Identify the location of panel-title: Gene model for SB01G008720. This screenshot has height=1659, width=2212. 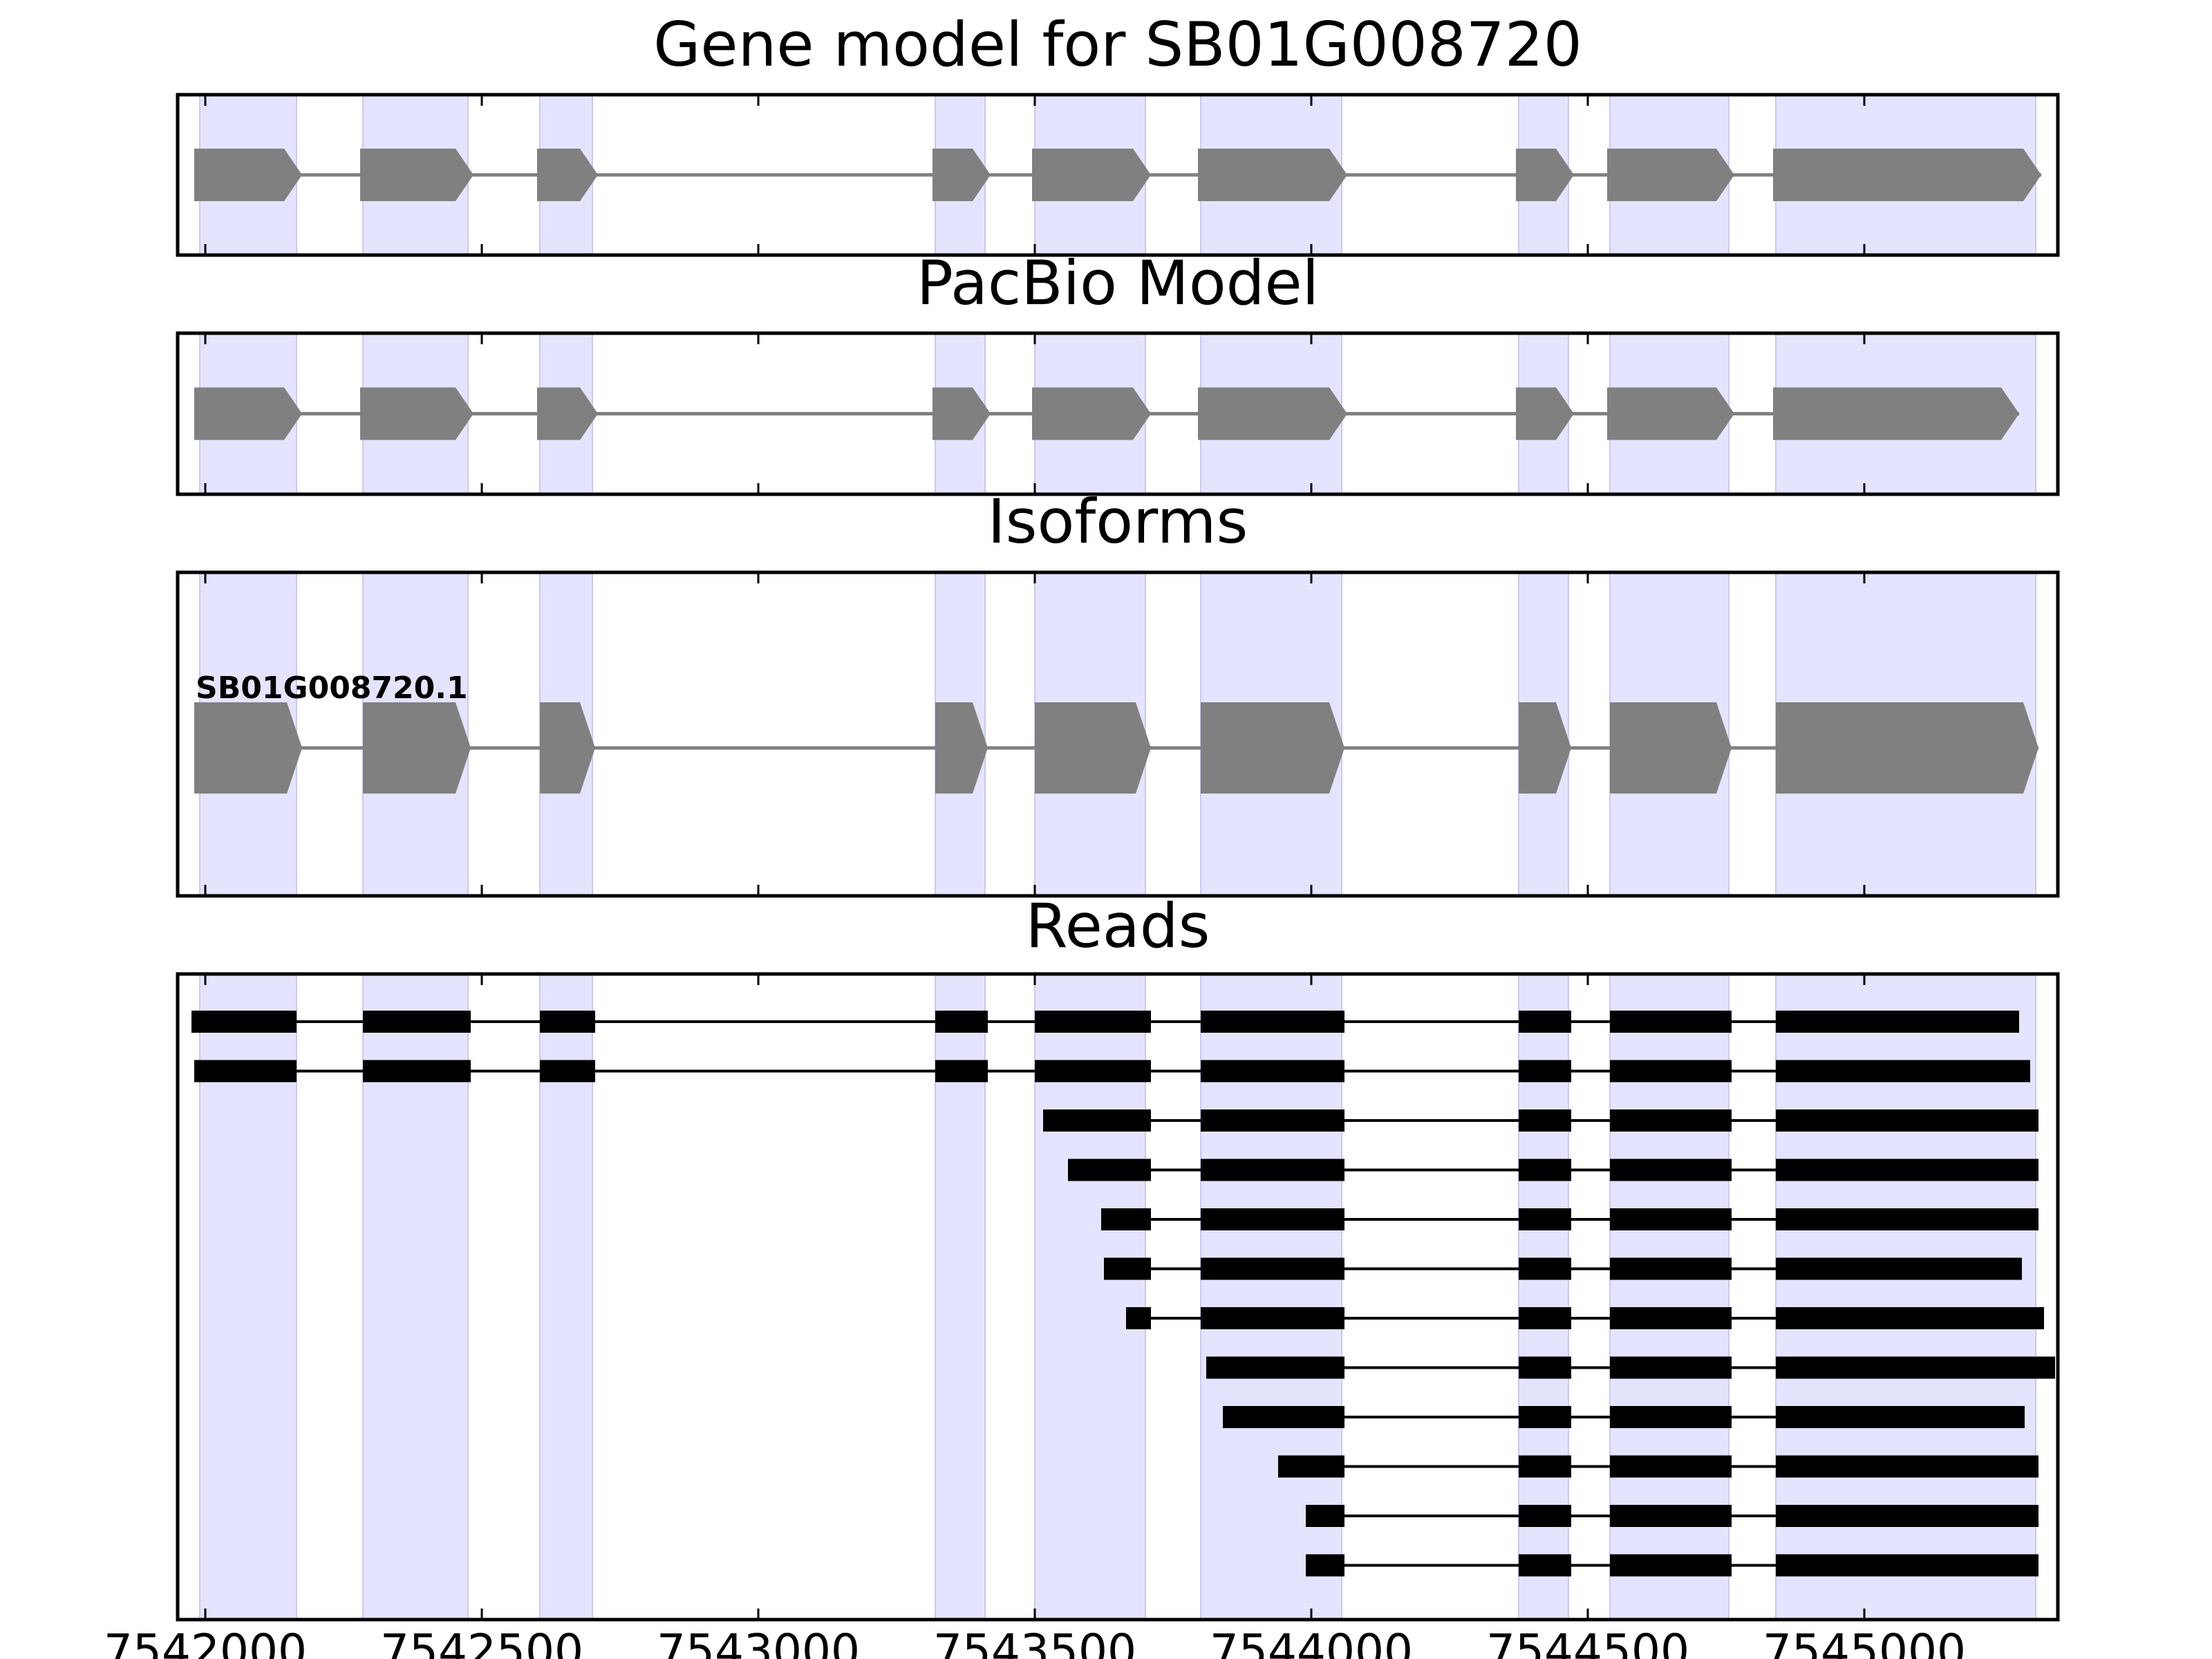
(1117, 44).